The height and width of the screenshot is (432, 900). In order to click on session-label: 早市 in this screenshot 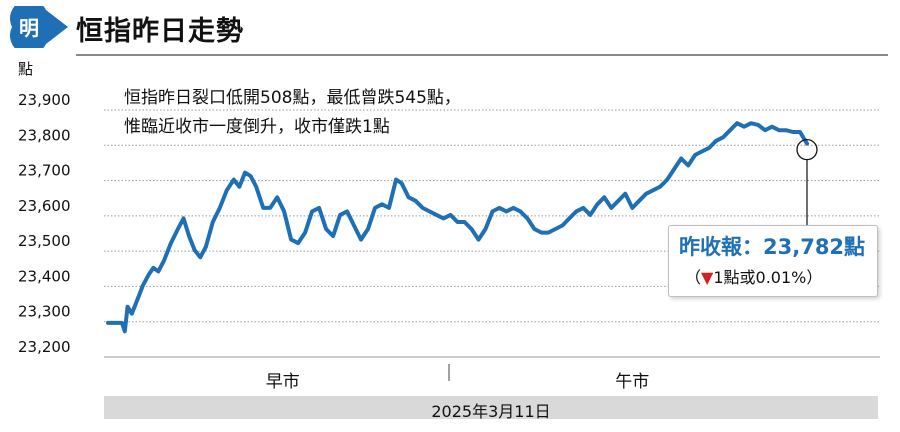, I will do `click(283, 382)`.